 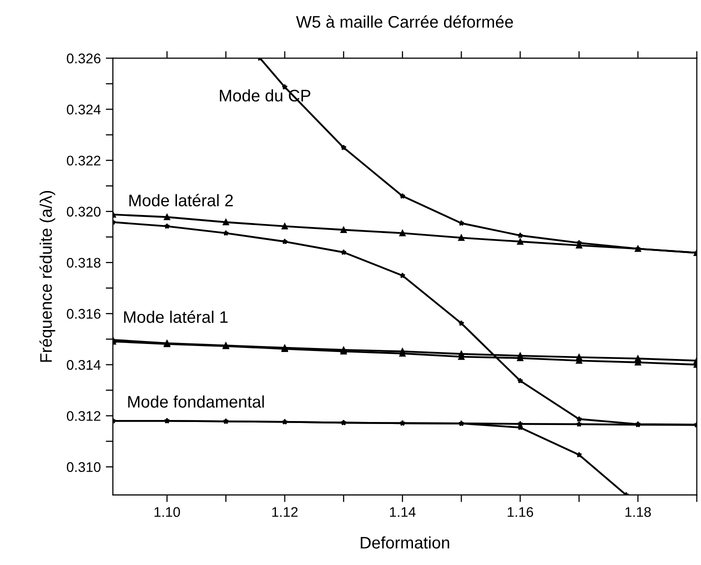 I want to click on y-tick-label: 0.322, so click(x=83, y=161).